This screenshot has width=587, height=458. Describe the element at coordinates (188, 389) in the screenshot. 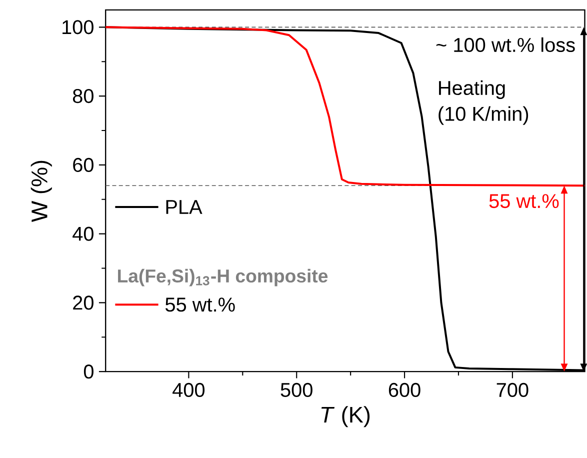

I see `x-tick-label: 400` at that location.